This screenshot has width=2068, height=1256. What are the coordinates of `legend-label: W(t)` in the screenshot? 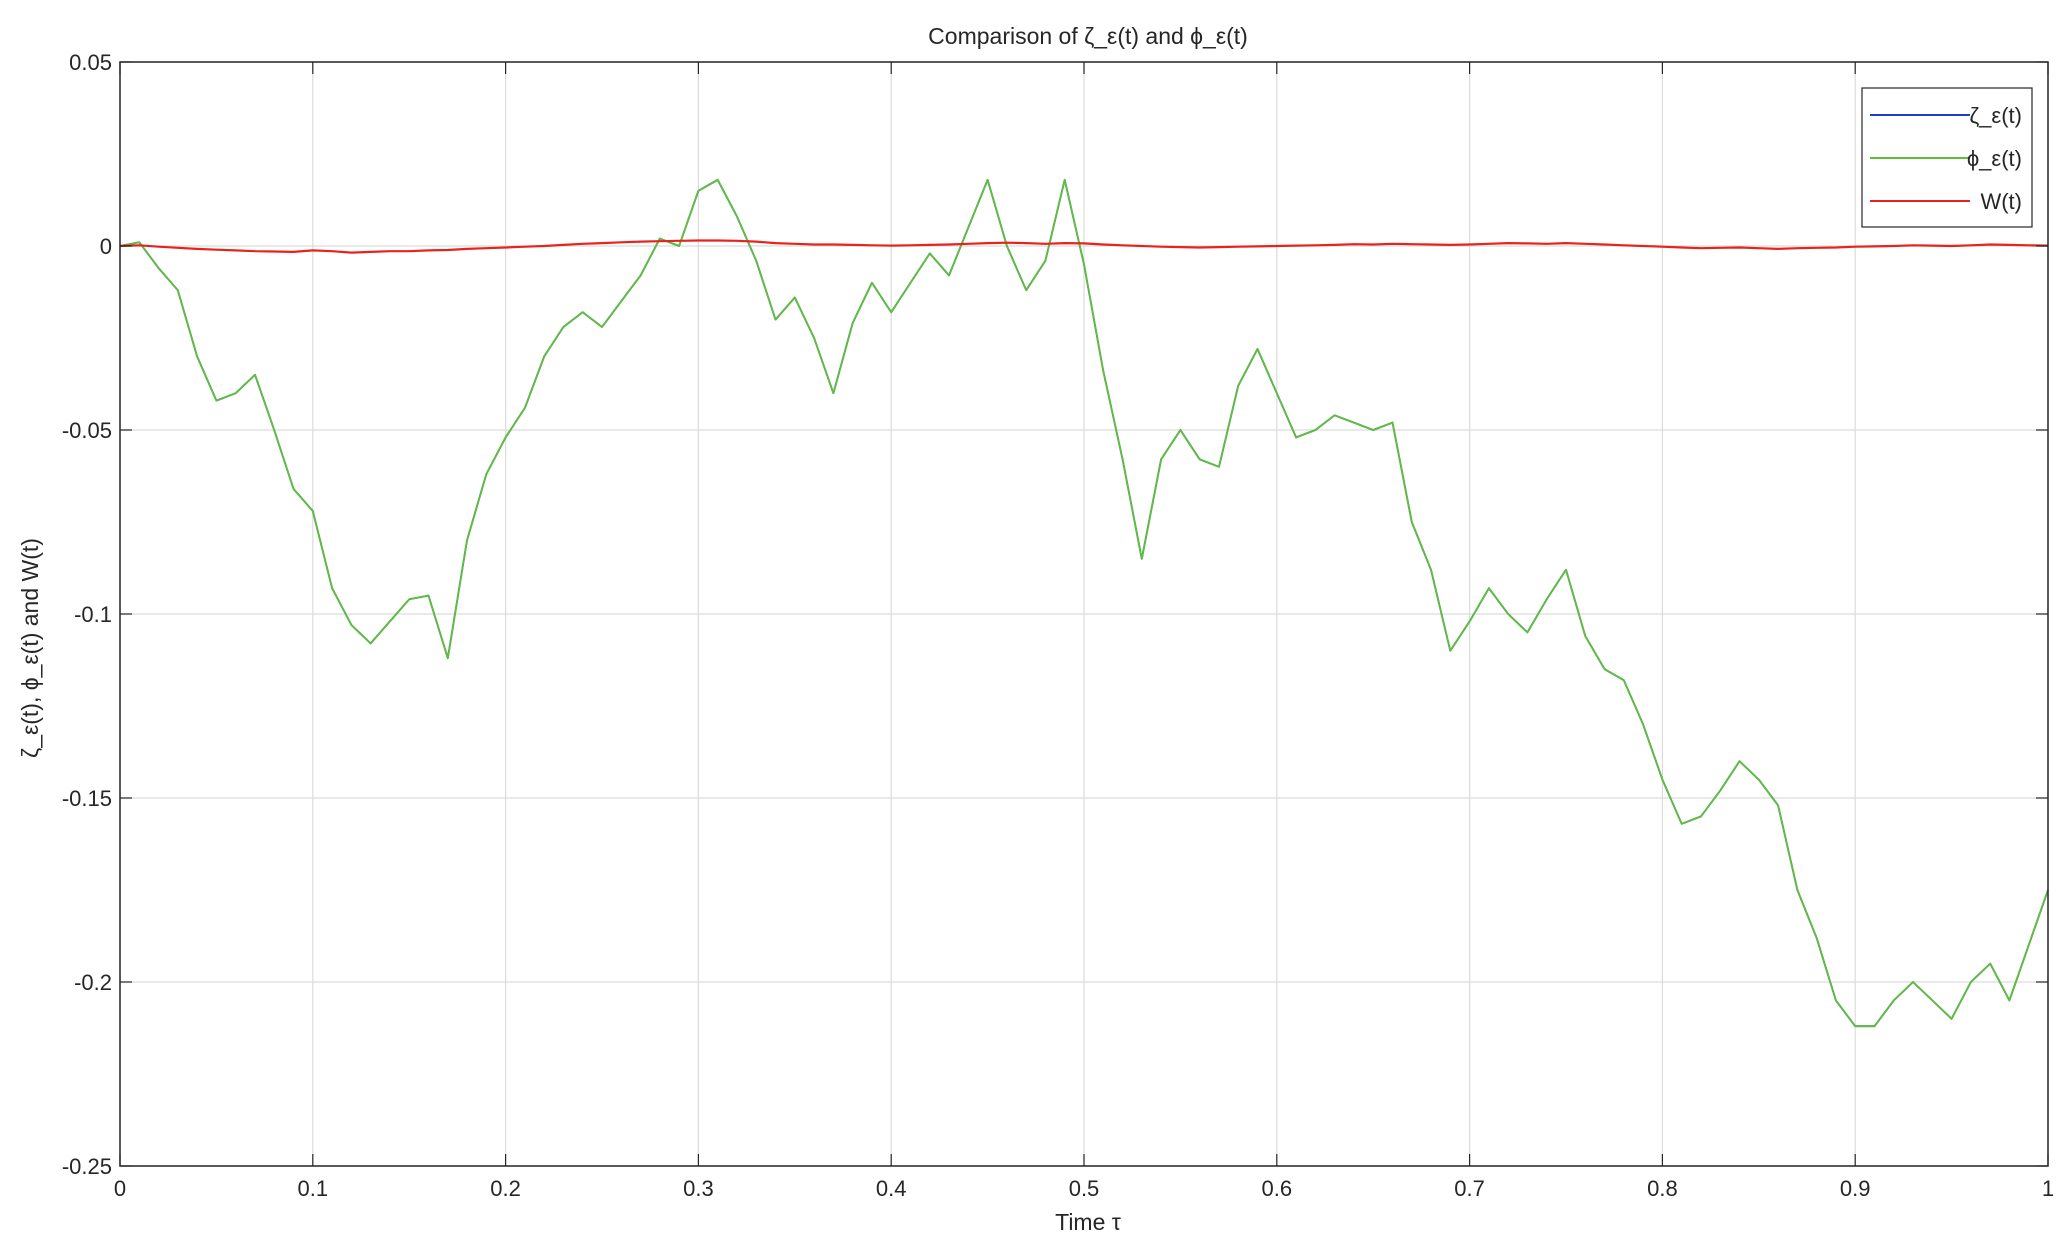 It's located at (2001, 201).